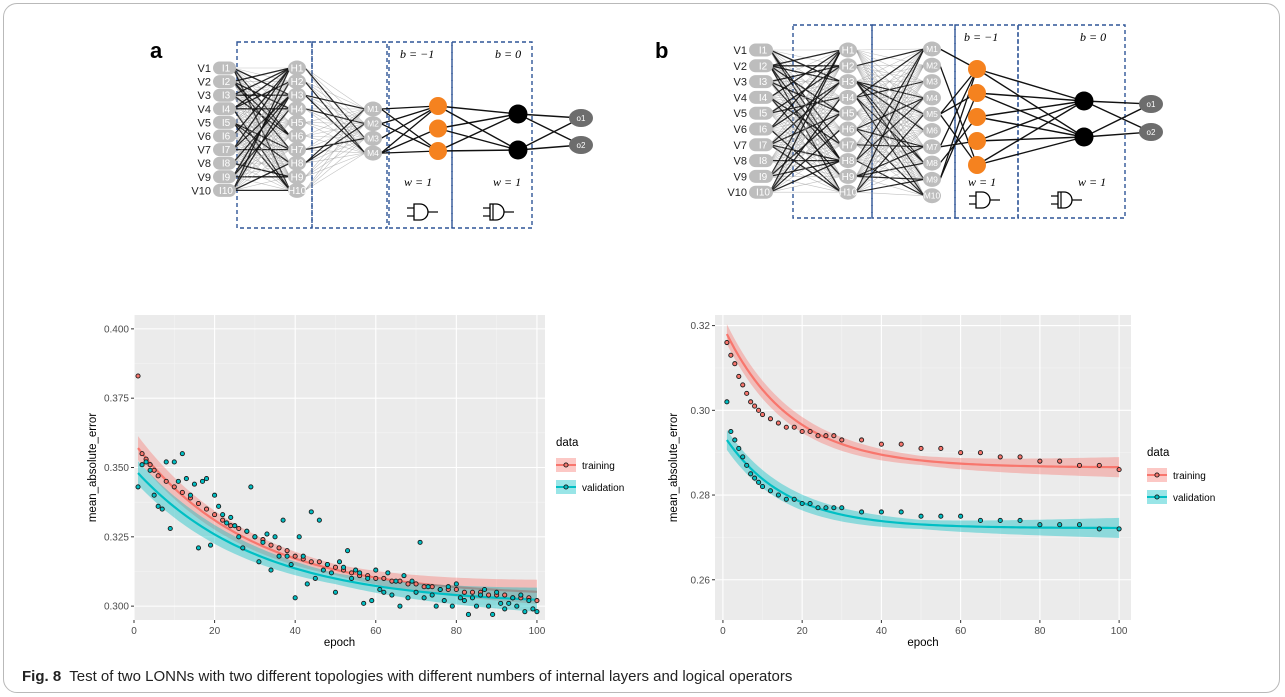 This screenshot has height=697, width=1285. Describe the element at coordinates (958, 91) in the screenshot. I see `panel-b-edge-mor` at that location.